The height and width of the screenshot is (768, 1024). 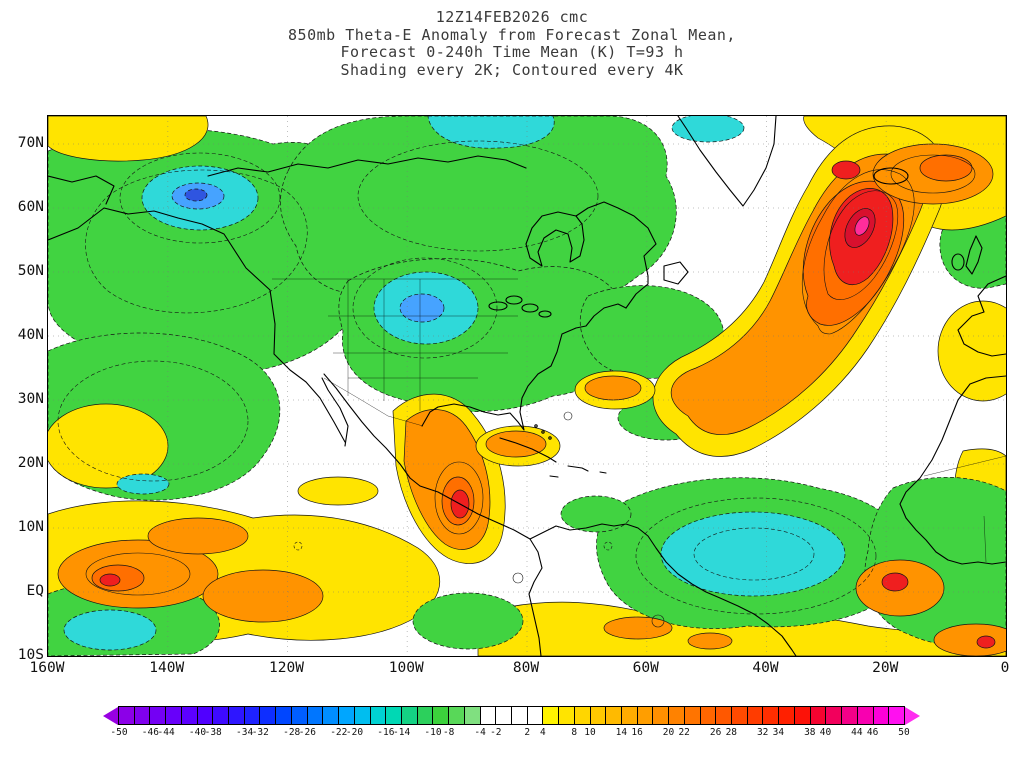 I want to click on lon-tick-label: 40W, so click(x=765, y=668).